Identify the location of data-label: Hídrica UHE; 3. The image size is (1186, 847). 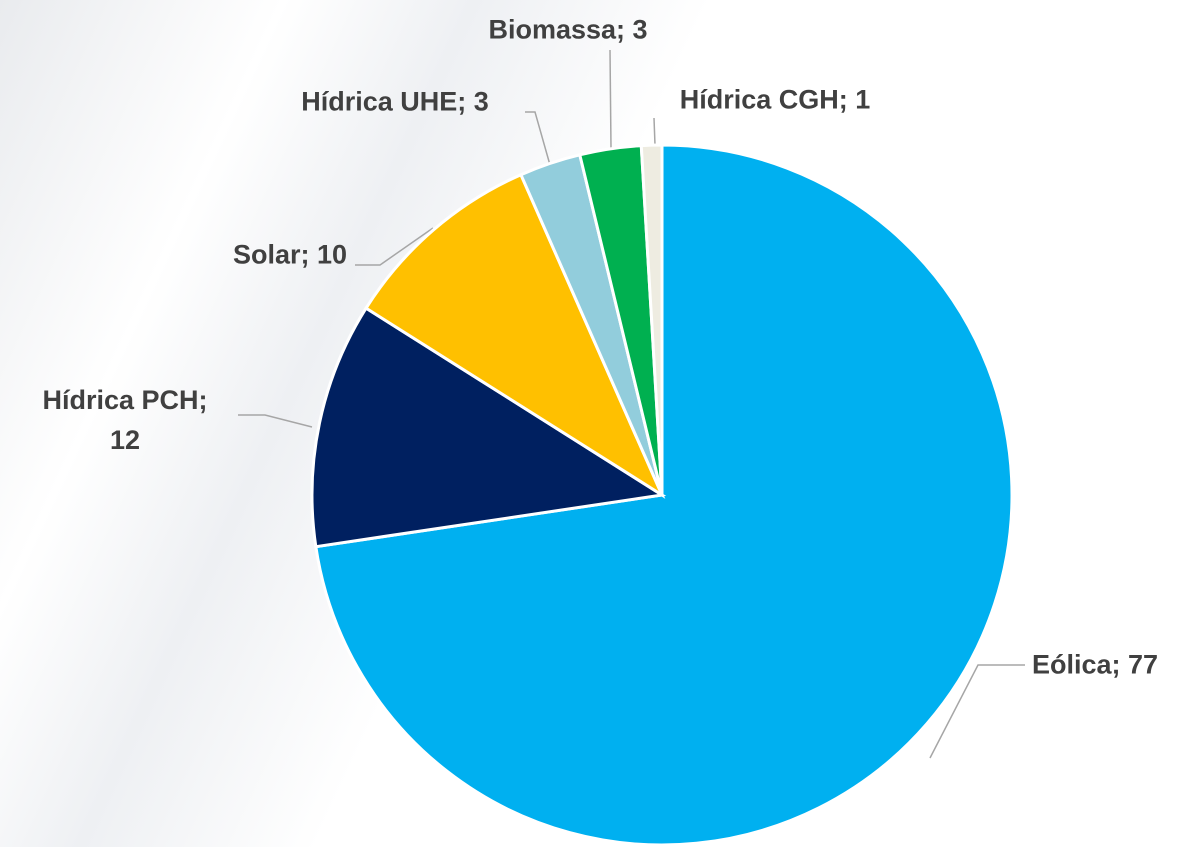
(395, 101).